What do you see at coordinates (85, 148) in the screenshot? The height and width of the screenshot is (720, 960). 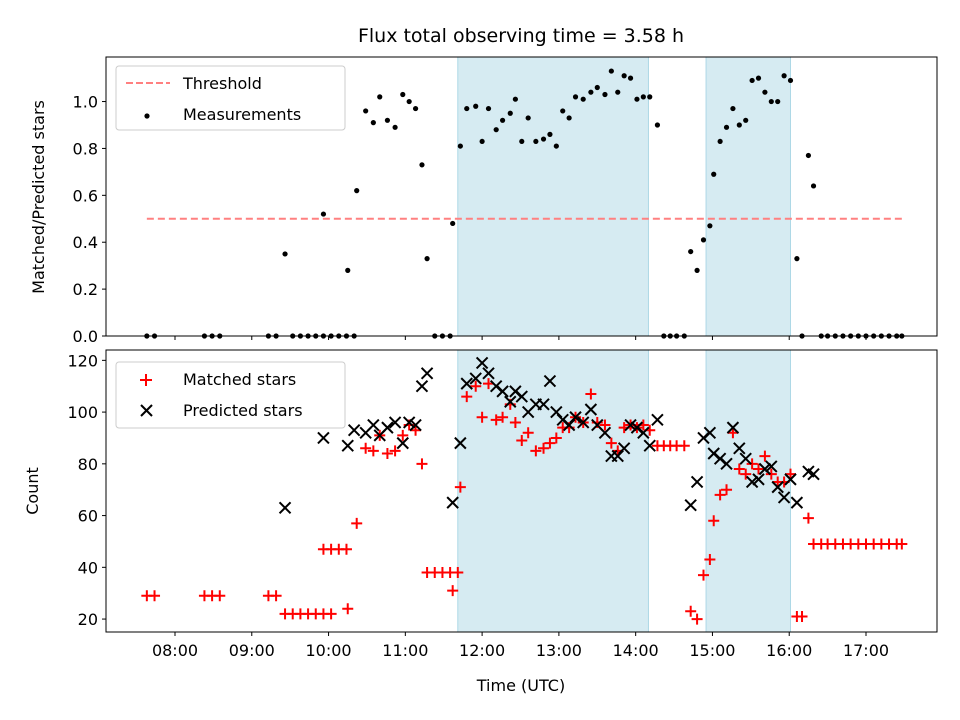 I see `top-y-tick-label: 0.8` at bounding box center [85, 148].